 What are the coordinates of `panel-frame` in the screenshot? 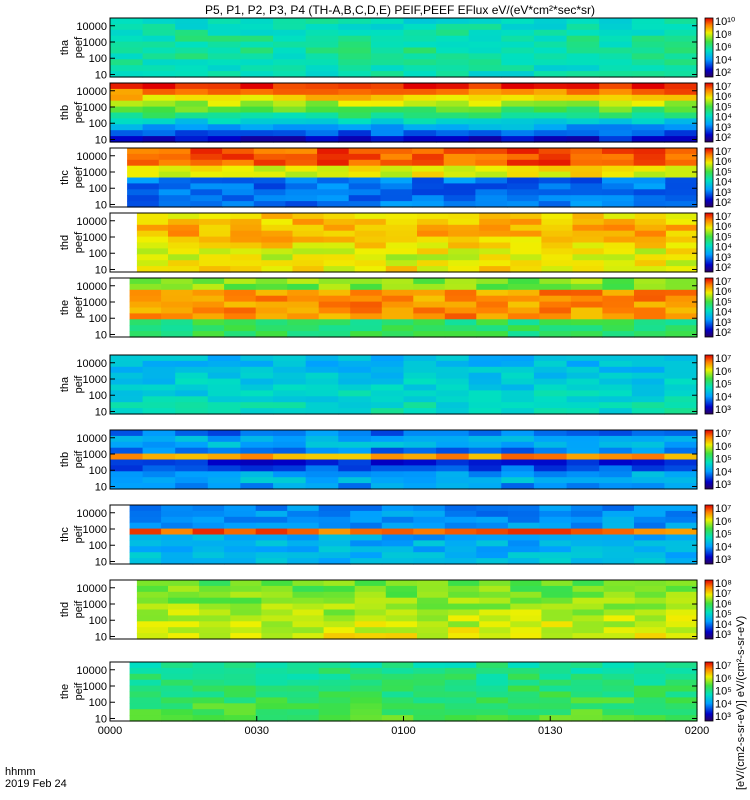 It's located at (403, 534).